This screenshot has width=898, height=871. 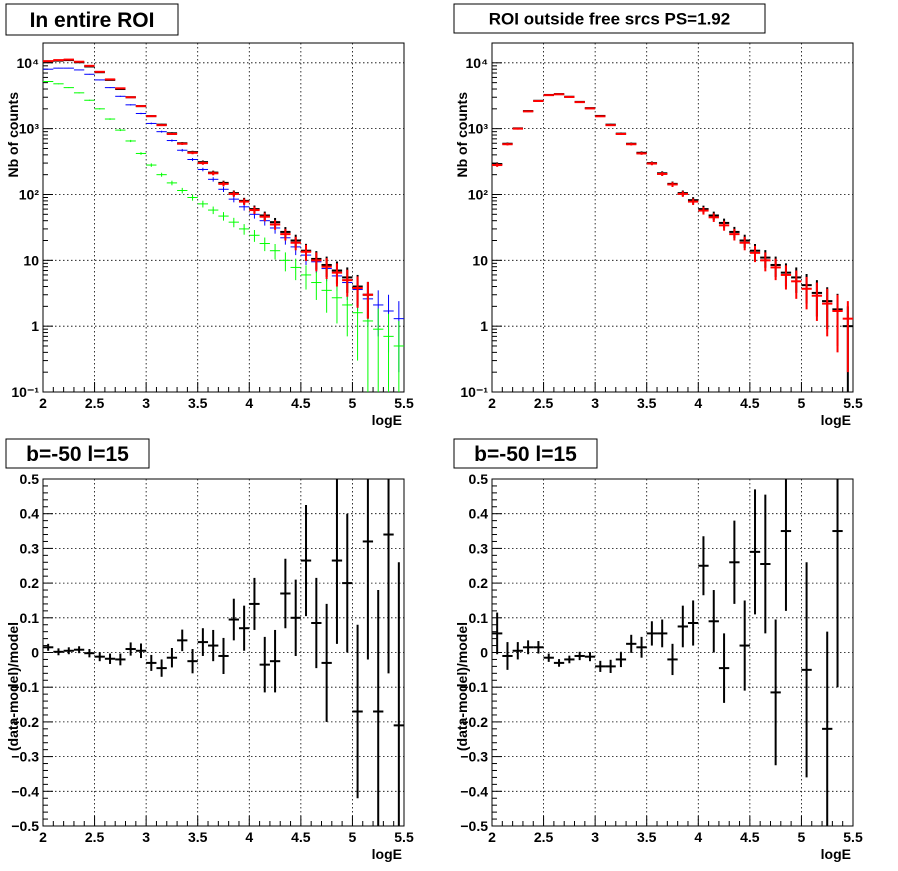 What do you see at coordinates (30, 514) in the screenshot?
I see `y-tick-label: 0.4` at bounding box center [30, 514].